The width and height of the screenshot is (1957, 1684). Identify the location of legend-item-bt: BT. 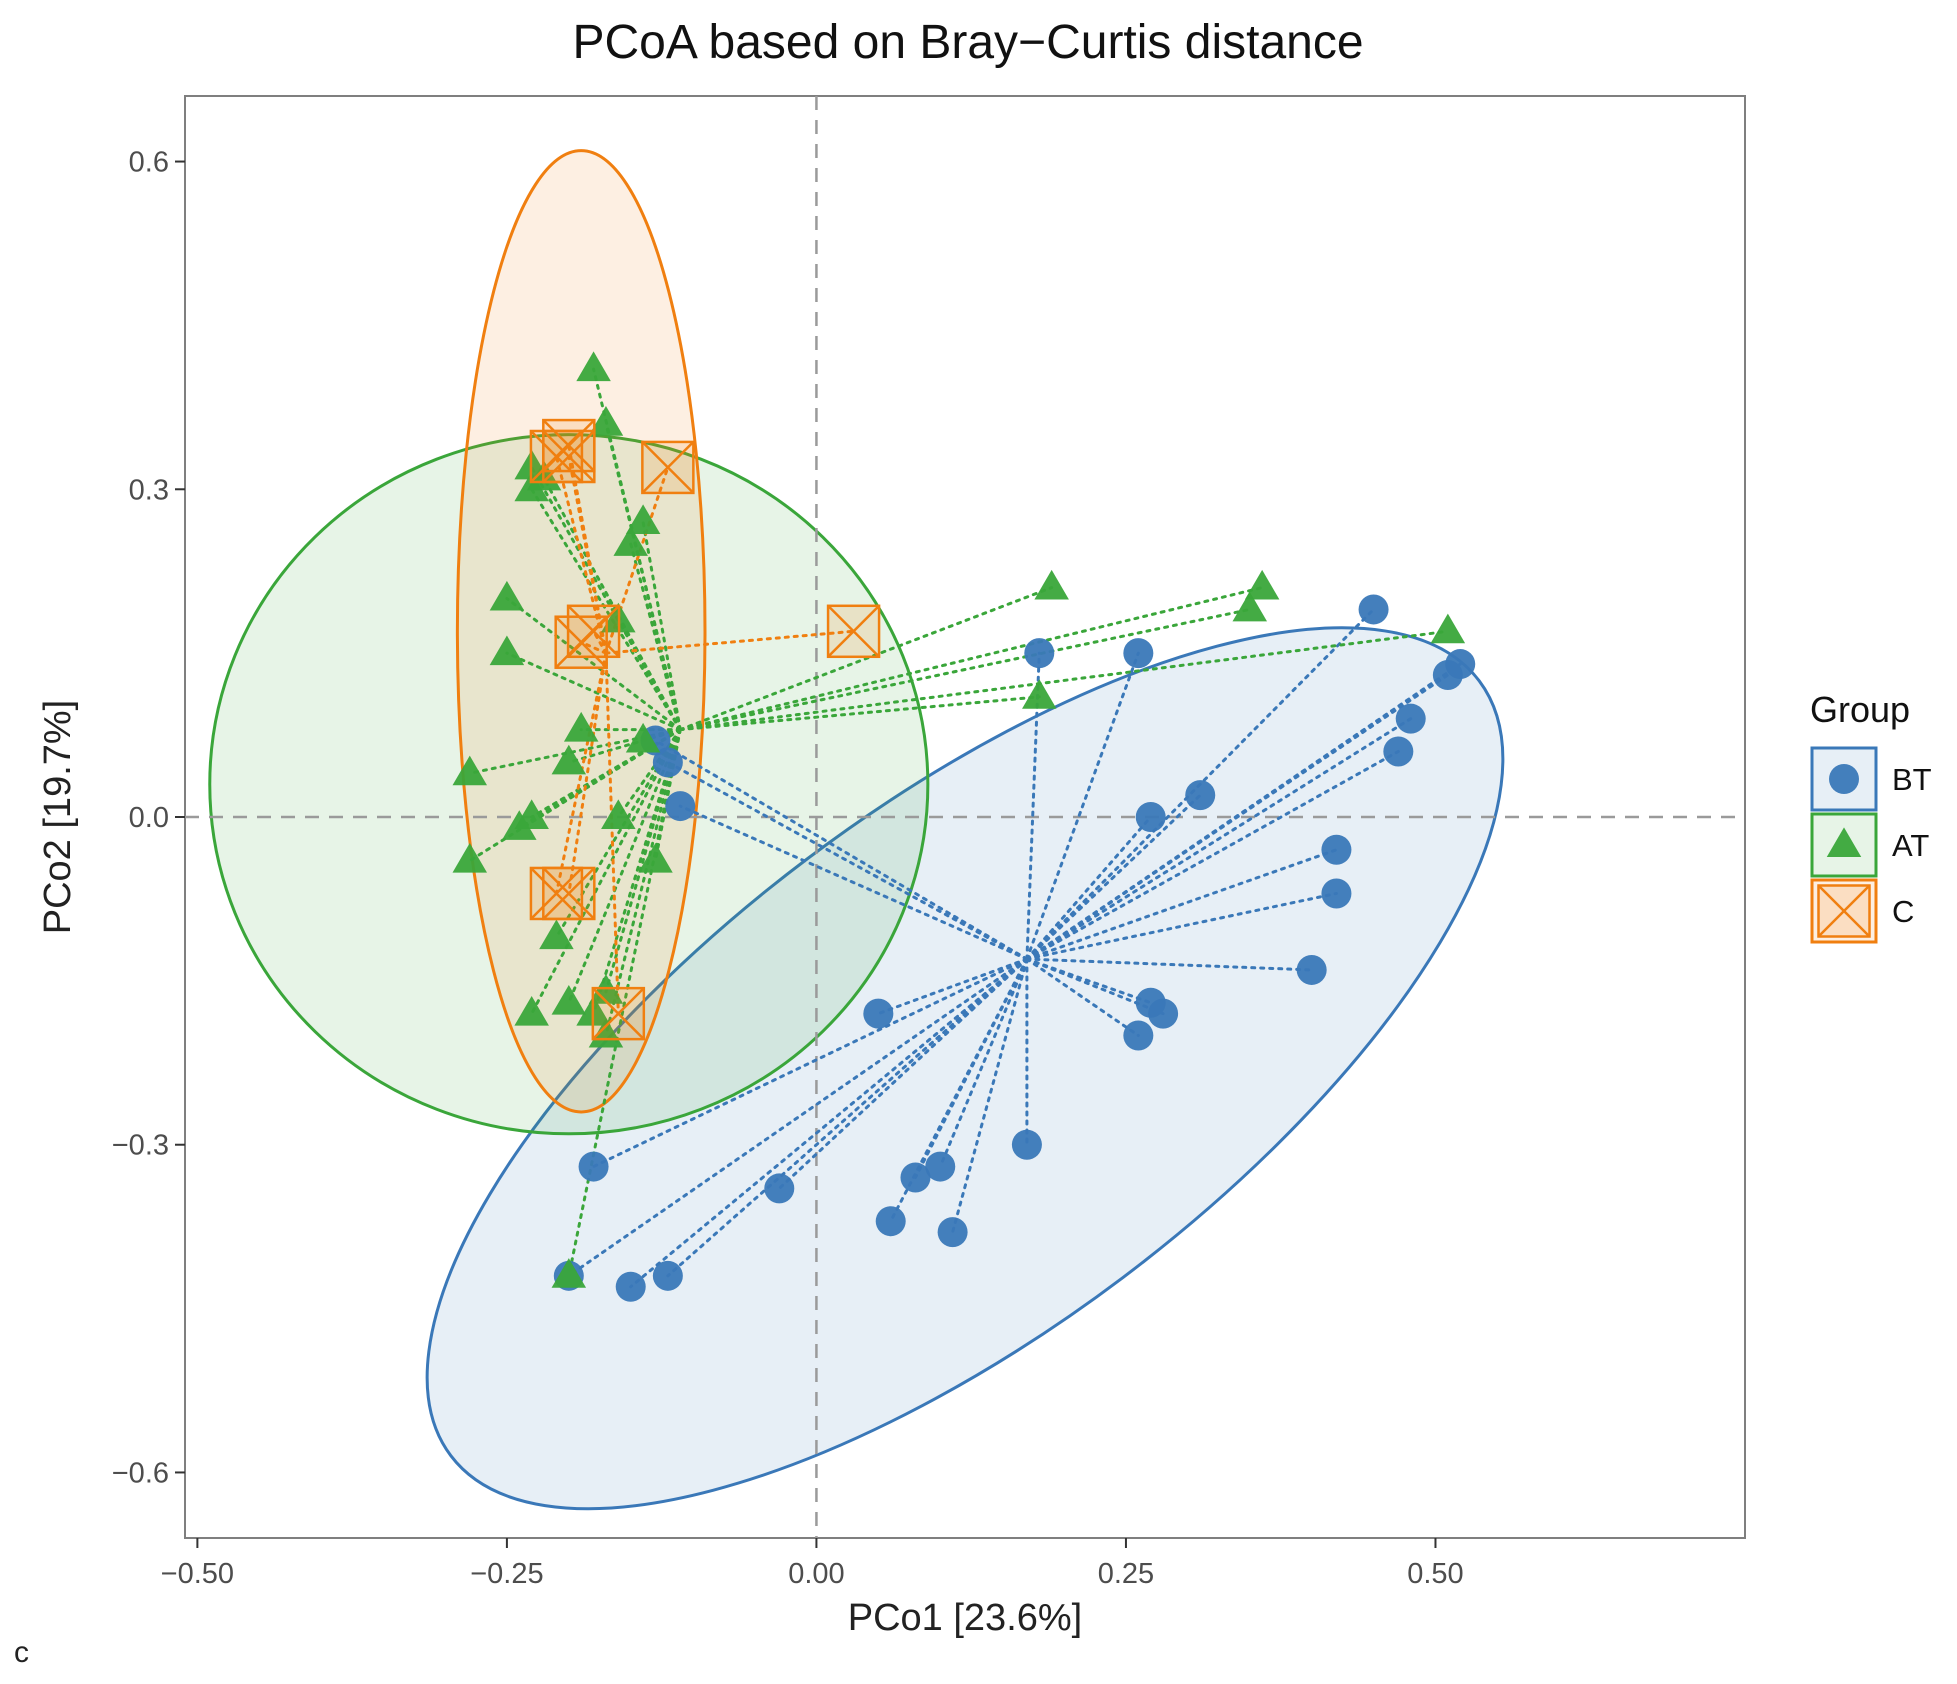
(1871, 779).